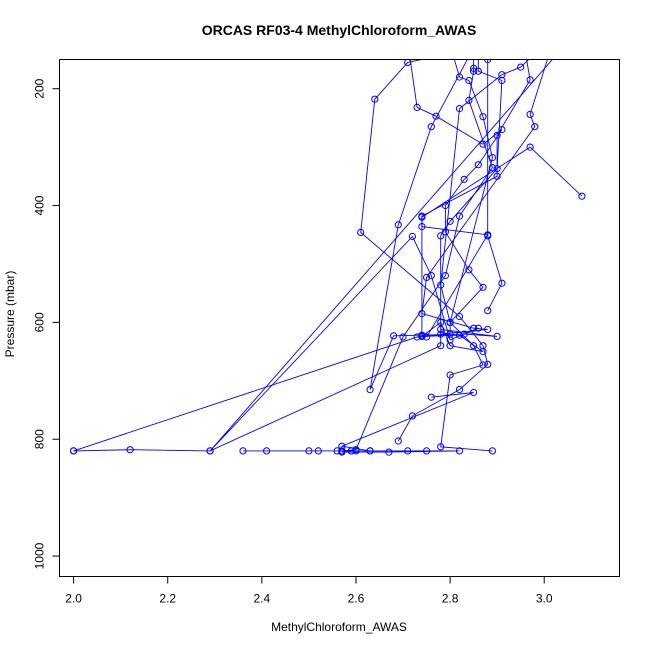  Describe the element at coordinates (10, 314) in the screenshot. I see `y-axis-label: Pressure (mbar)` at that location.